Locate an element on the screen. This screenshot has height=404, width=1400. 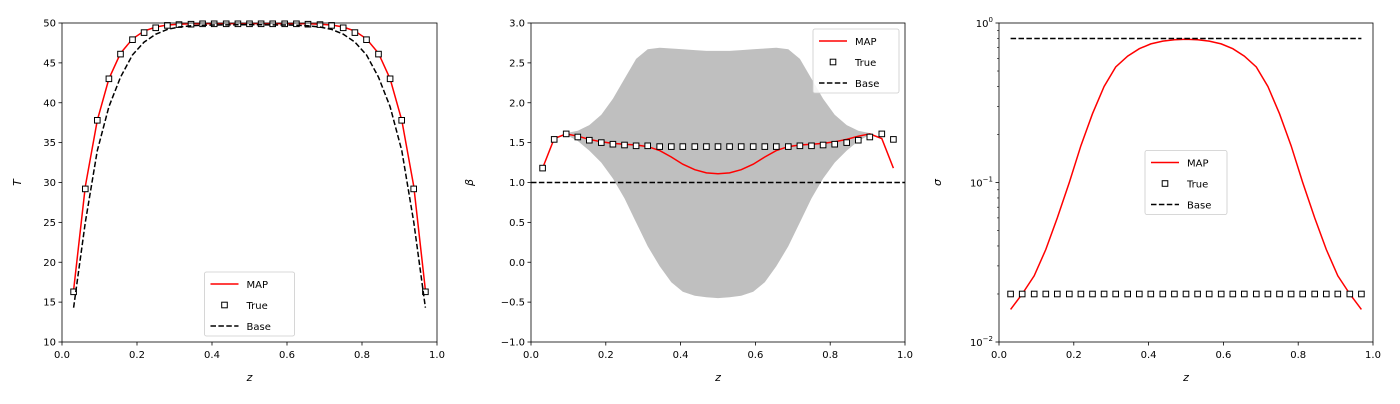
y-tick-label: 20 is located at coordinates (49, 263).